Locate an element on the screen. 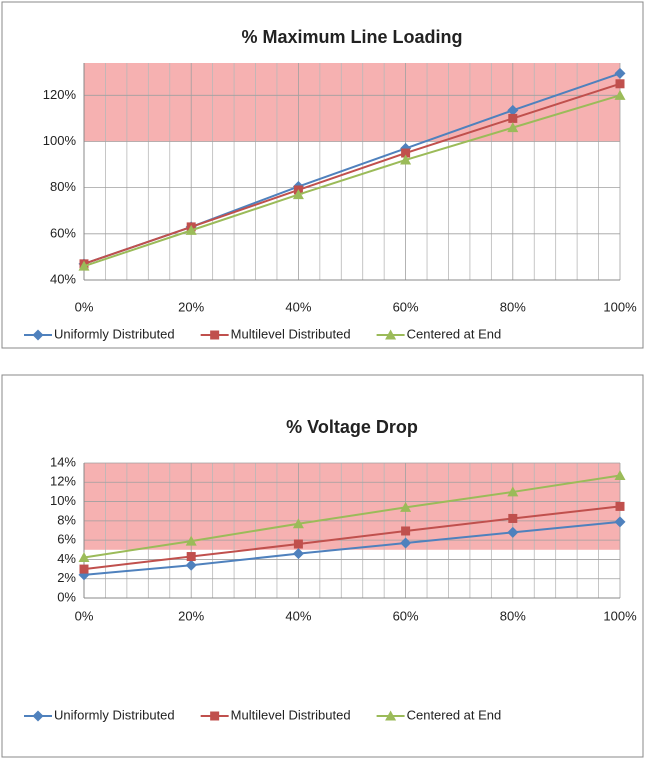  y-tick-label: 40% is located at coordinates (63, 278).